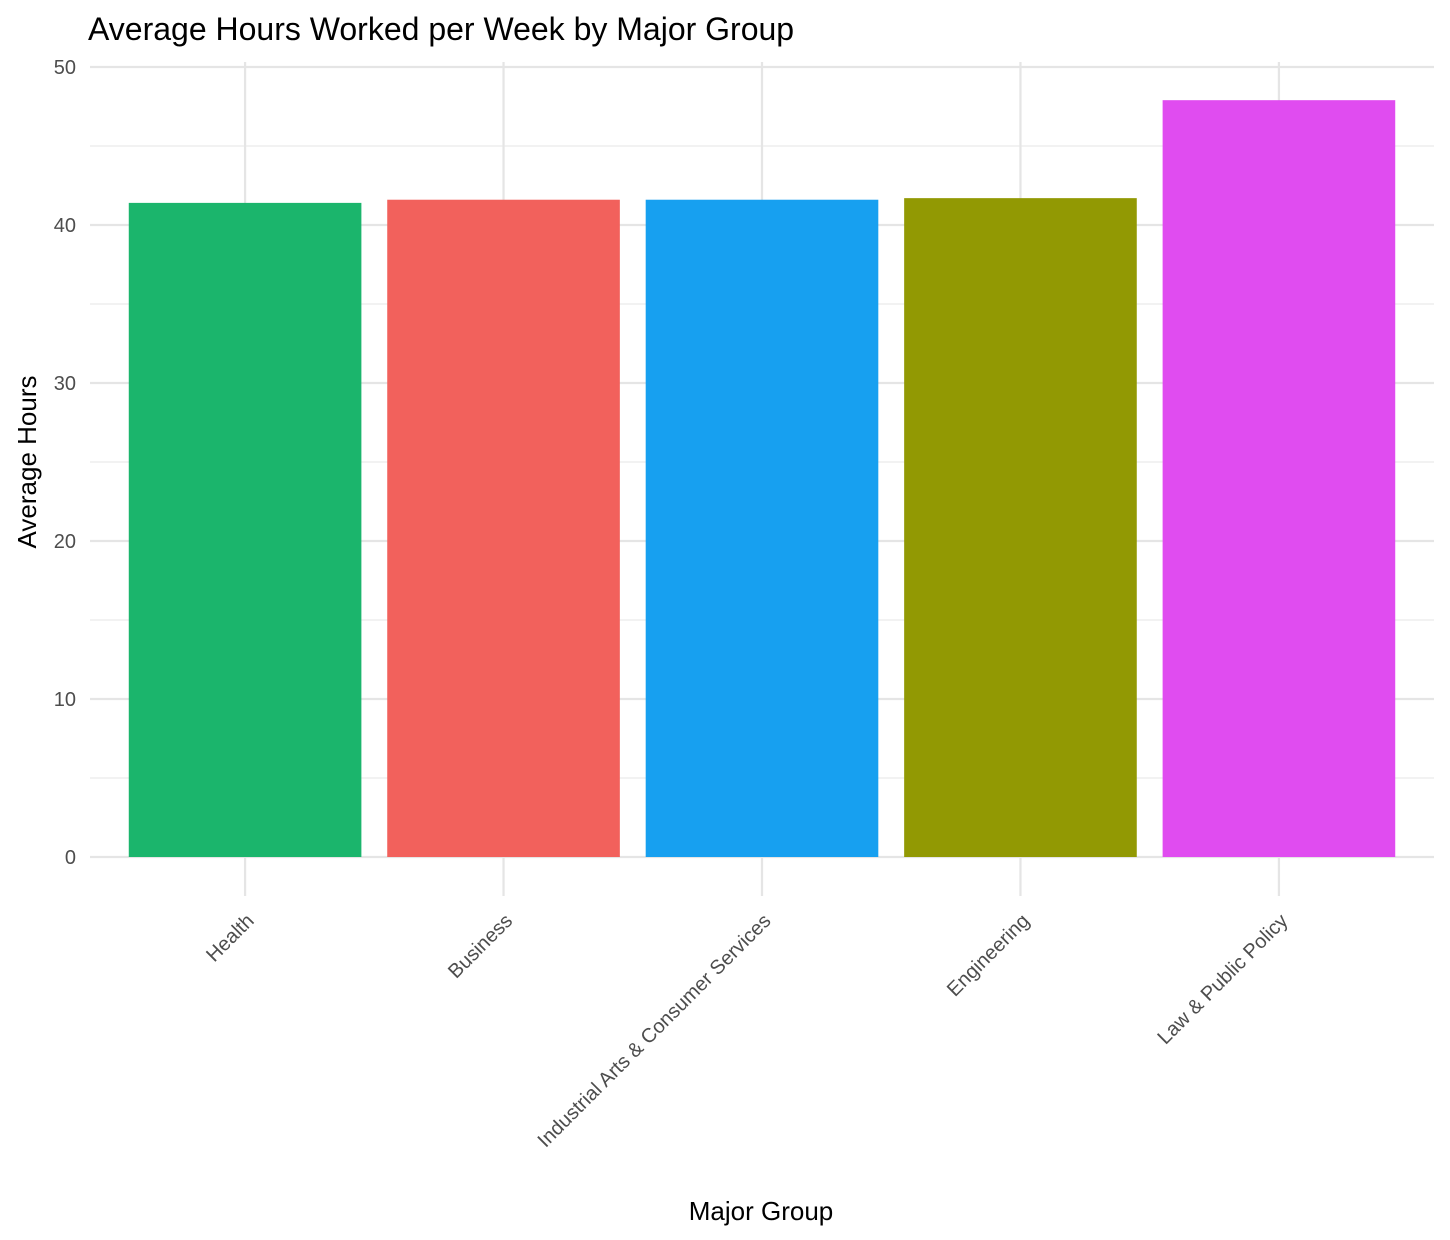 Image resolution: width=1450 pixels, height=1240 pixels. I want to click on x-axis-title: Major Group, so click(761, 1211).